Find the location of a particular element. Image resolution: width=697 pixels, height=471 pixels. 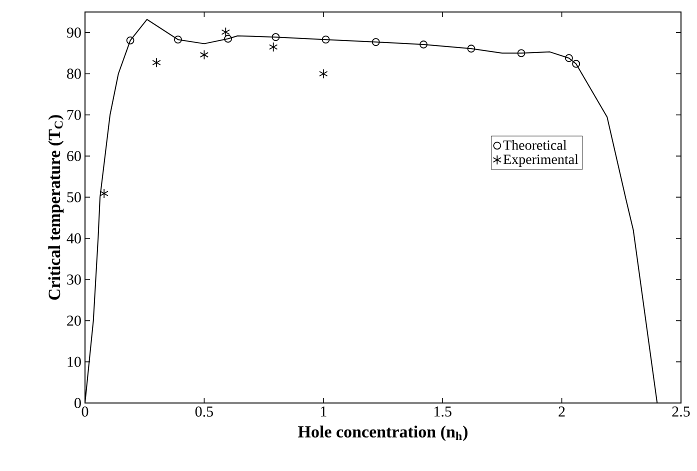

y-tick-label: 90 is located at coordinates (73, 33).